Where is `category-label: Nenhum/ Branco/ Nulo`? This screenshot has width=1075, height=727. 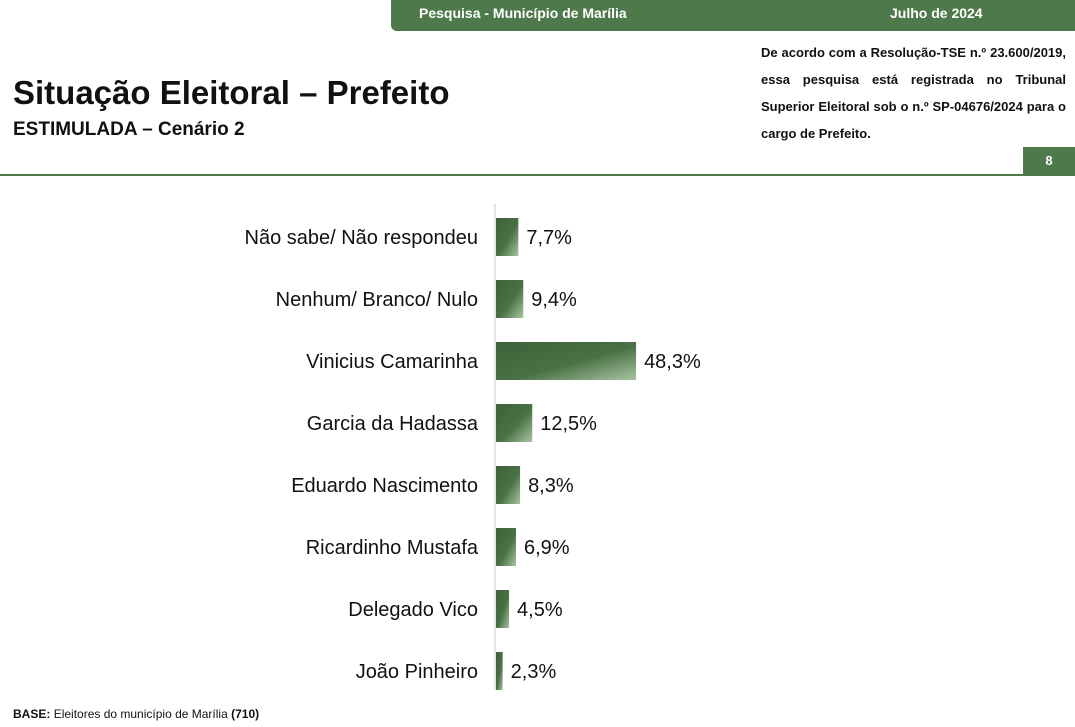
category-label: Nenhum/ Branco/ Nulo is located at coordinates (377, 300).